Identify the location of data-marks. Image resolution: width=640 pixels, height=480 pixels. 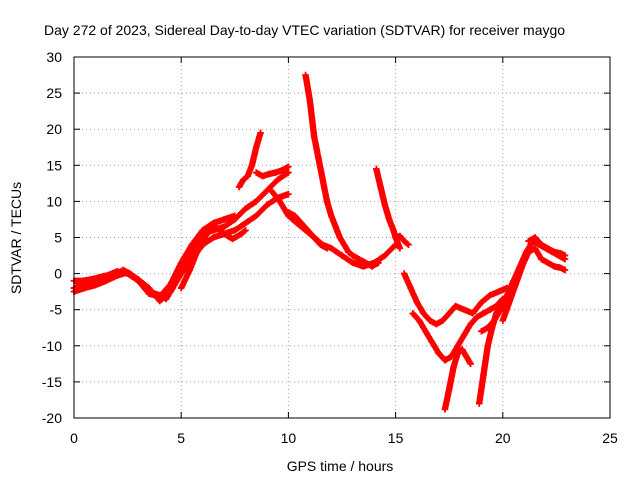
(249, 160).